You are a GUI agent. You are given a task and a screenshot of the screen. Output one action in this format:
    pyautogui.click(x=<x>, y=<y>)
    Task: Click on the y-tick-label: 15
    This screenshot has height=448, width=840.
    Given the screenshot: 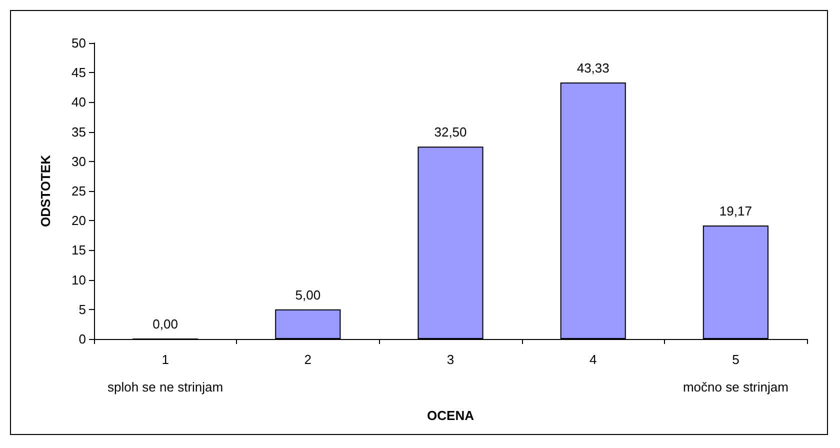 What is the action you would take?
    pyautogui.click(x=79, y=250)
    